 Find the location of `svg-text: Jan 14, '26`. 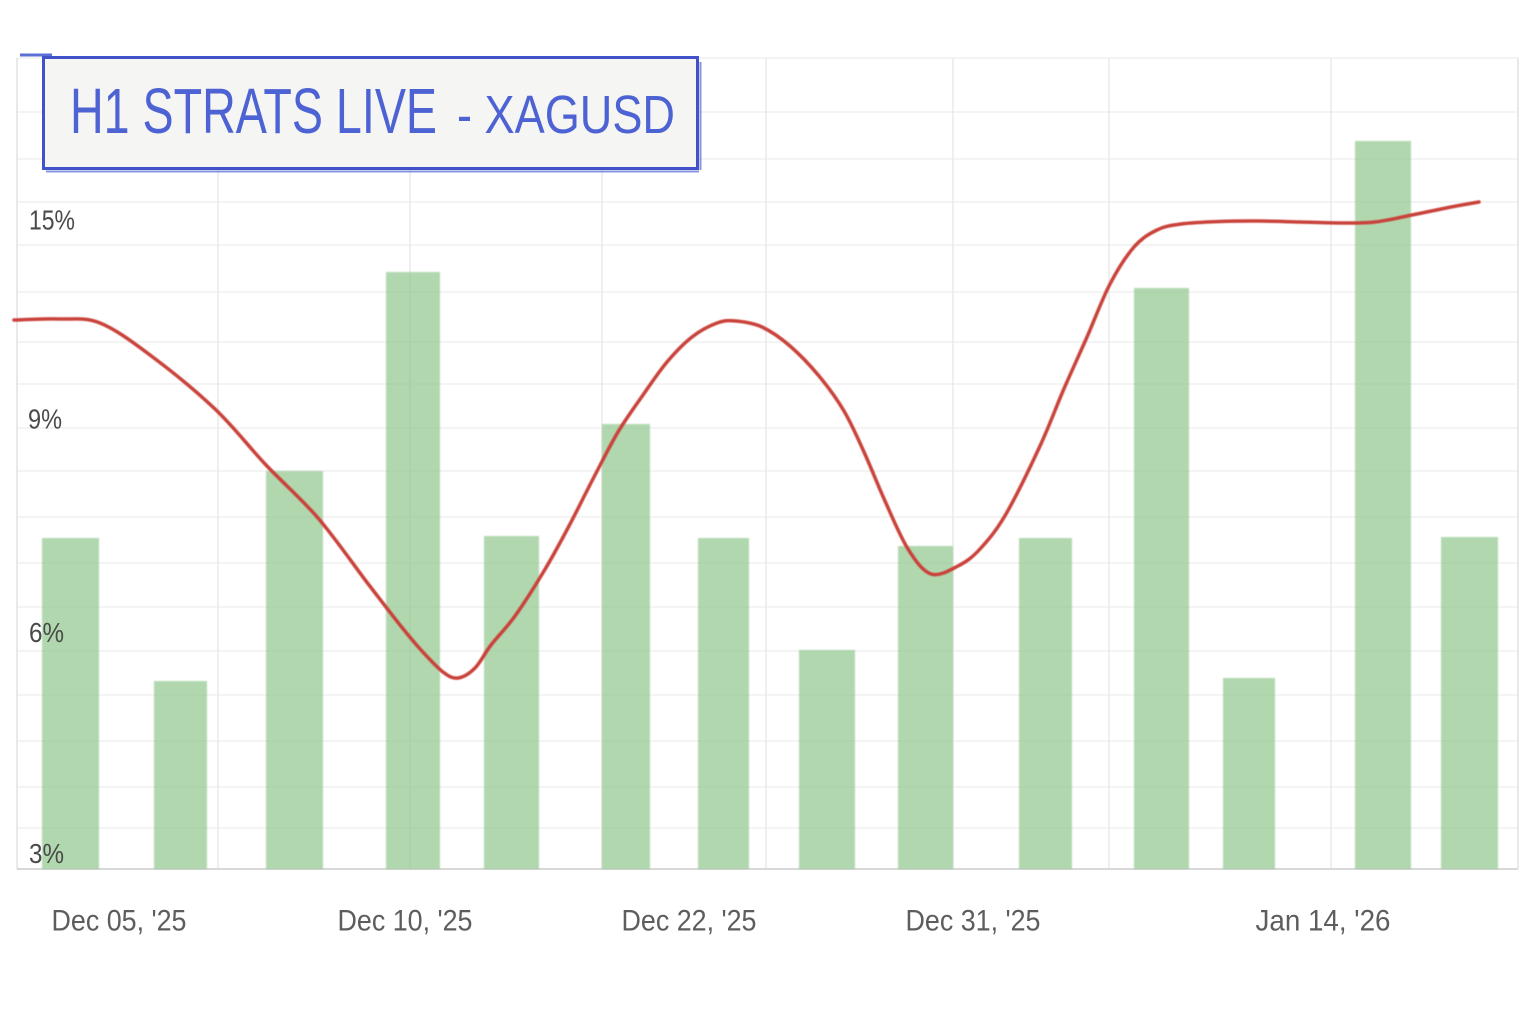

svg-text: Jan 14, '26 is located at coordinates (1323, 921).